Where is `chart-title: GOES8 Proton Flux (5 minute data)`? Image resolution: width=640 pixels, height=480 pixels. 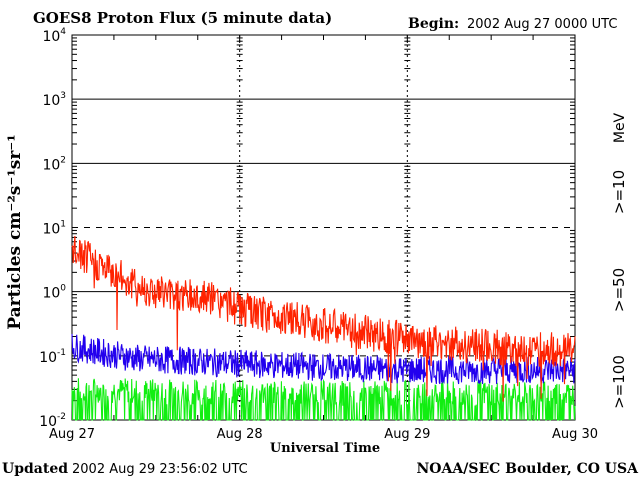 chart-title: GOES8 Proton Flux (5 minute data) is located at coordinates (182, 18).